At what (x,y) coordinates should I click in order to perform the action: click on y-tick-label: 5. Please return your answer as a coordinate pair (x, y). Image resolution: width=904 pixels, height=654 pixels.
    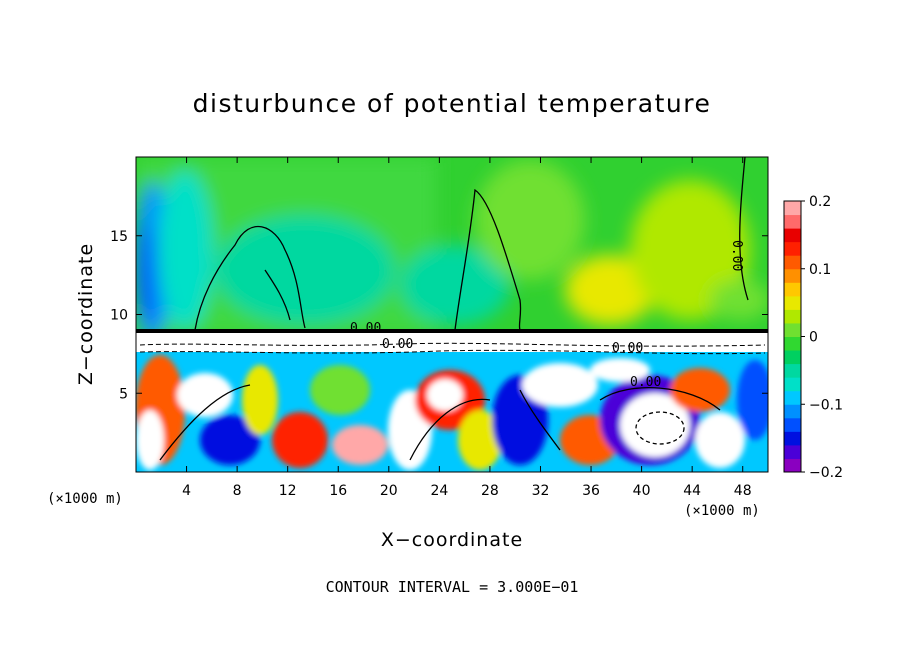
    Looking at the image, I should click on (123, 394).